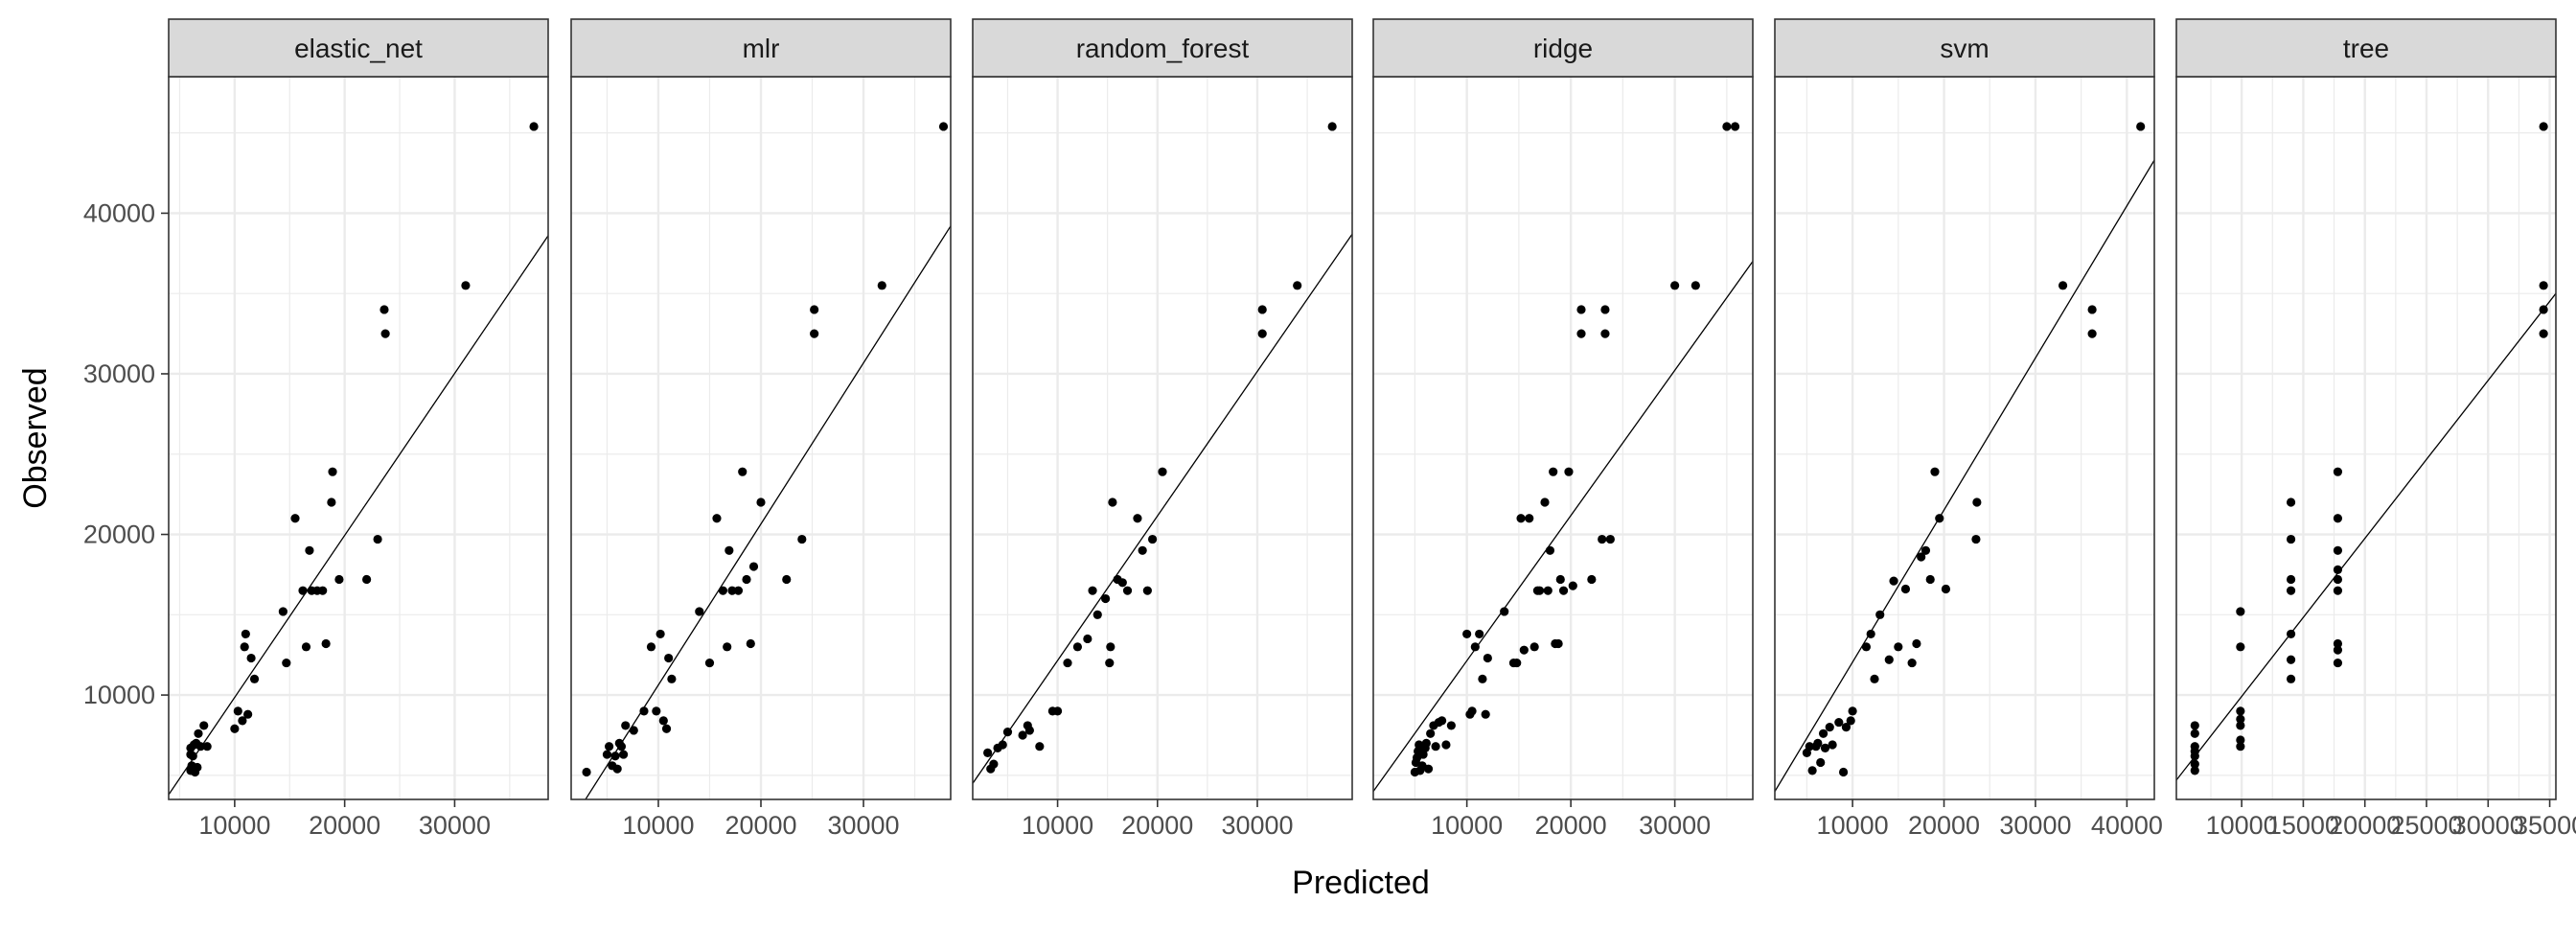 Image resolution: width=2576 pixels, height=925 pixels. I want to click on facet-panel-elastic_net: elastic_net 10000 20000 30000, so click(358, 429).